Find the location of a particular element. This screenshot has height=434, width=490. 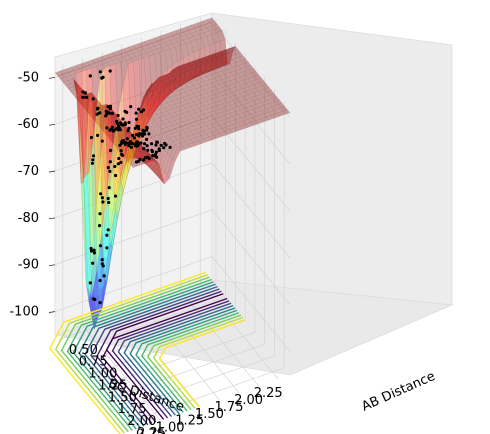

z-tick is located at coordinates (52, 312).